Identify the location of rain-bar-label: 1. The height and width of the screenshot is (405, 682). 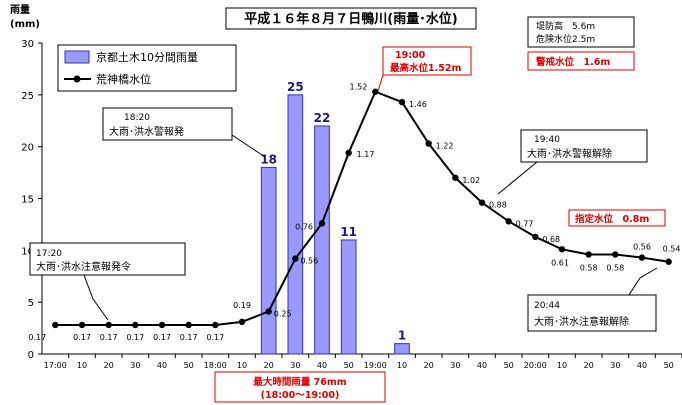
(402, 336).